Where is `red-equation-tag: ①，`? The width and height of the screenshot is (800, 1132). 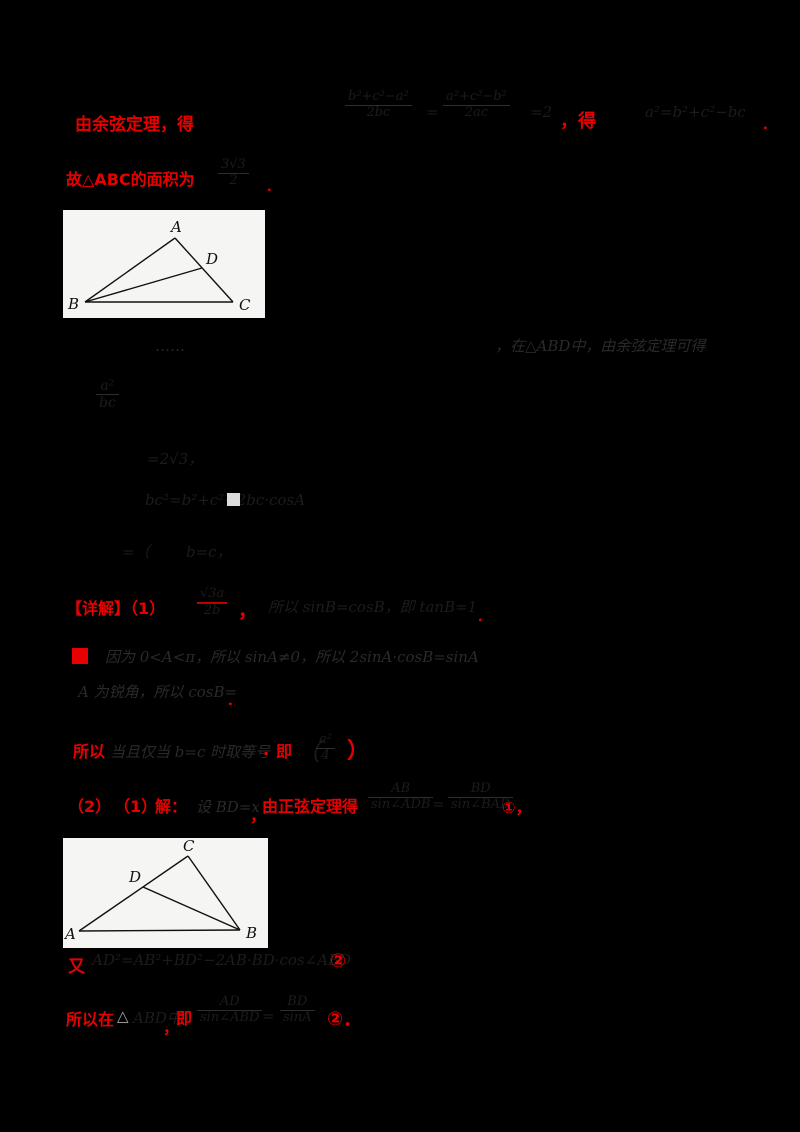 red-equation-tag: ①， is located at coordinates (517, 807).